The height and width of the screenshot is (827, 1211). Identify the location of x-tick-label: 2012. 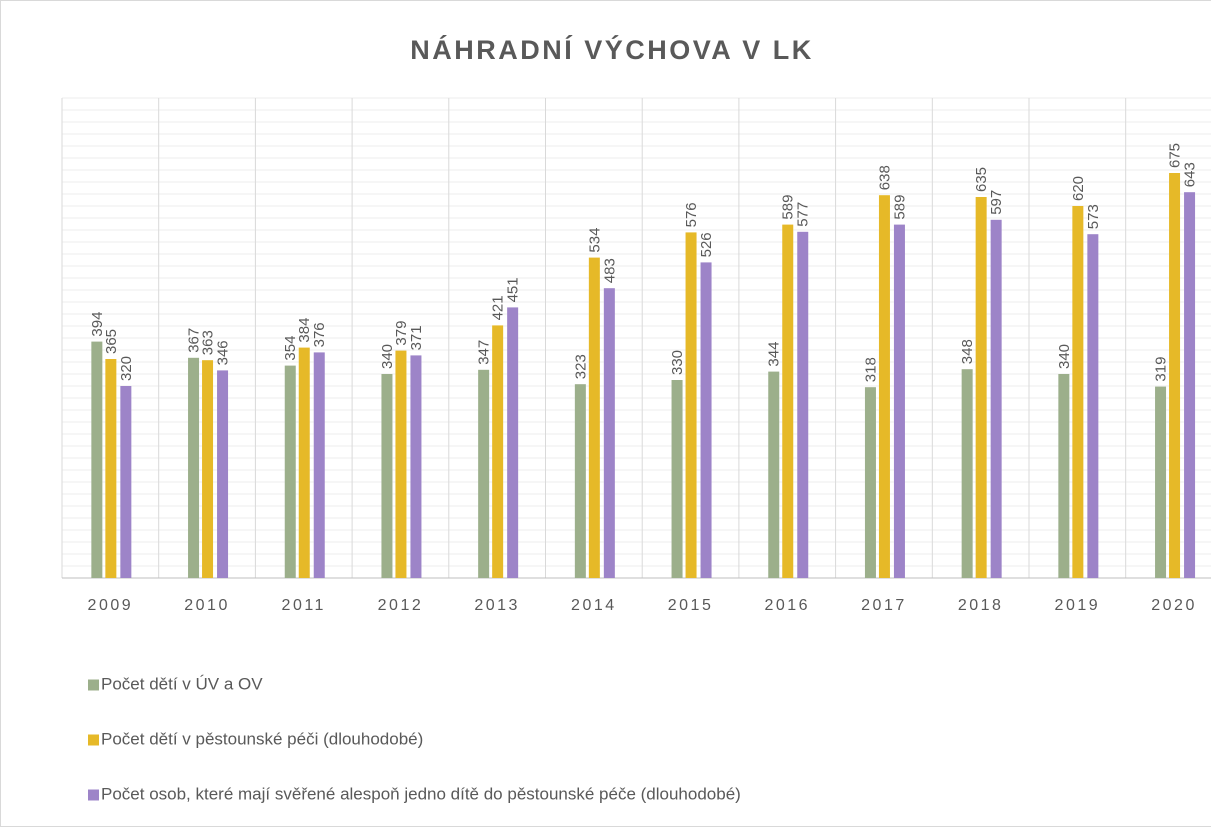
(401, 605).